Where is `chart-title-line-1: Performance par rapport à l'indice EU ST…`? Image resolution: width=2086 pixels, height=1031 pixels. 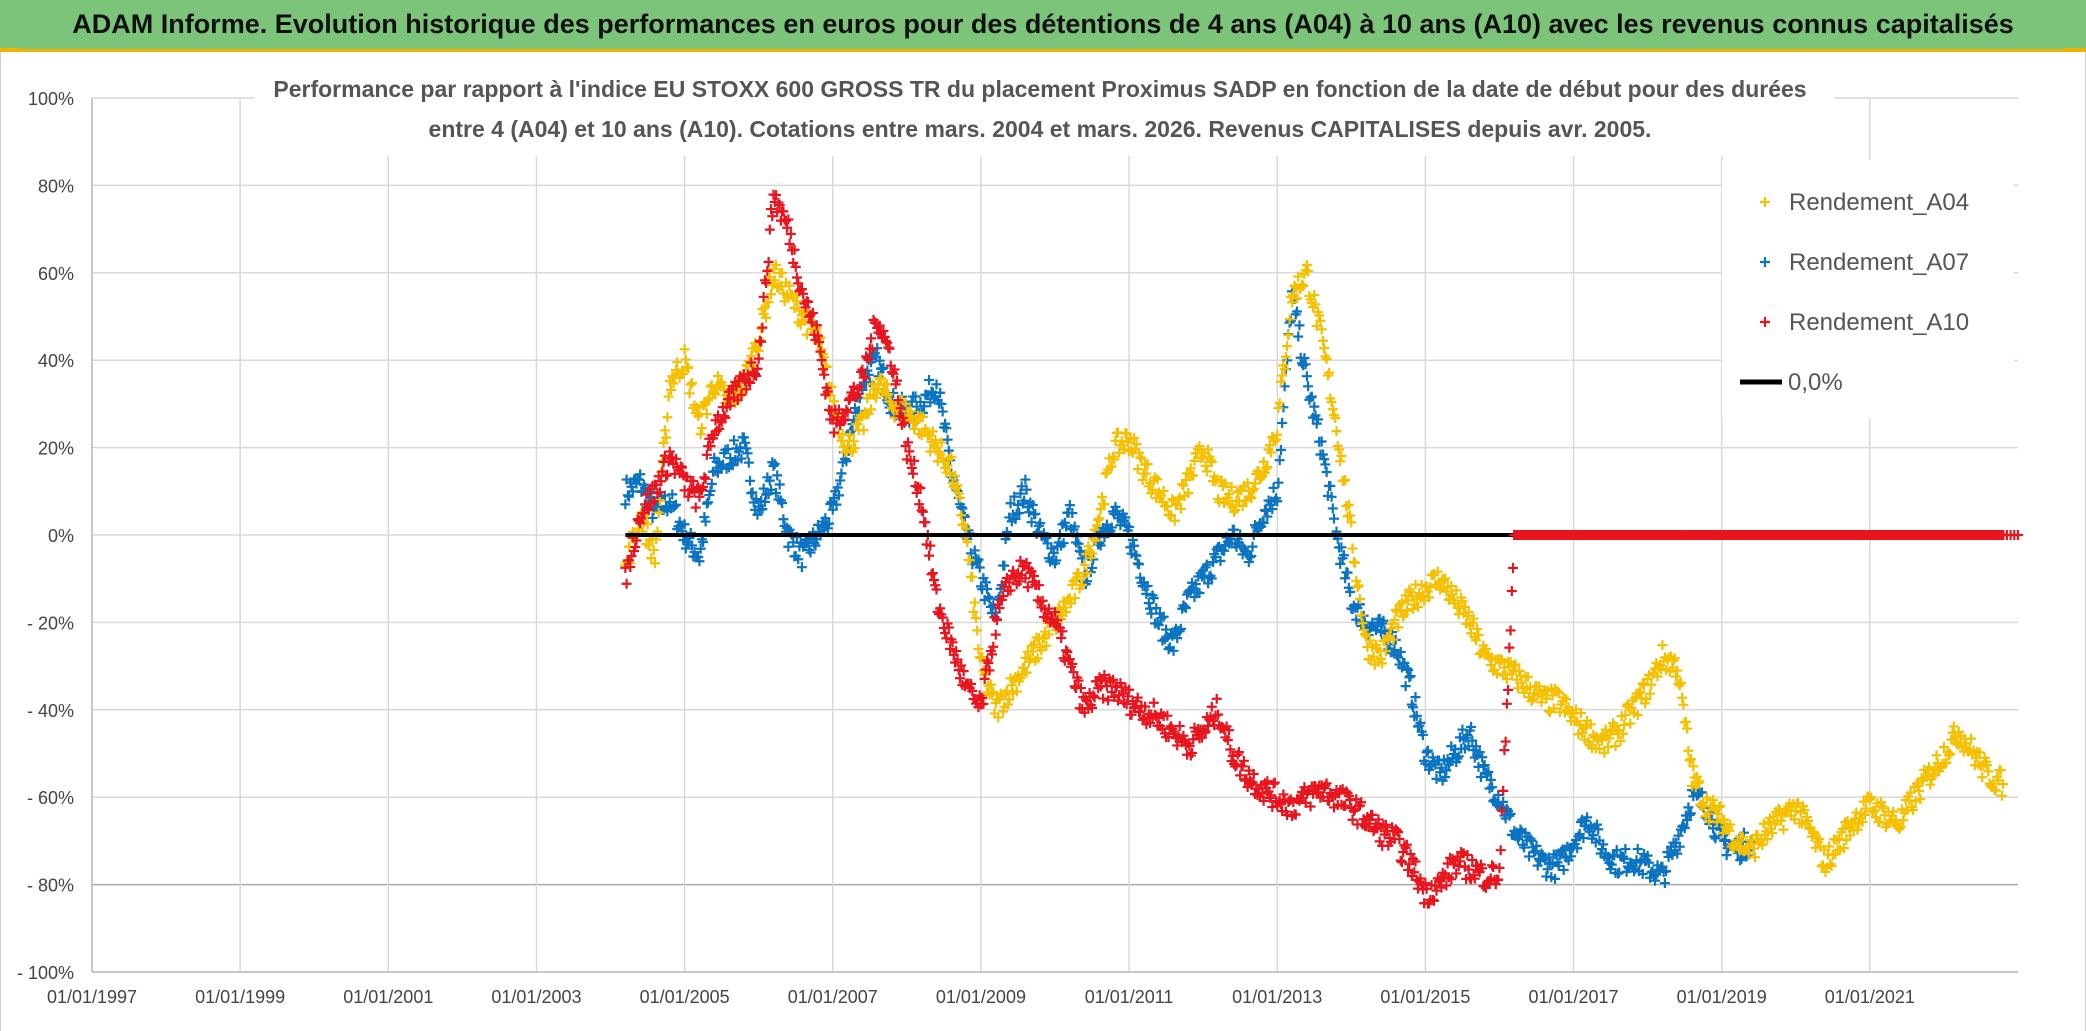 chart-title-line-1: Performance par rapport à l'indice EU ST… is located at coordinates (1039, 89).